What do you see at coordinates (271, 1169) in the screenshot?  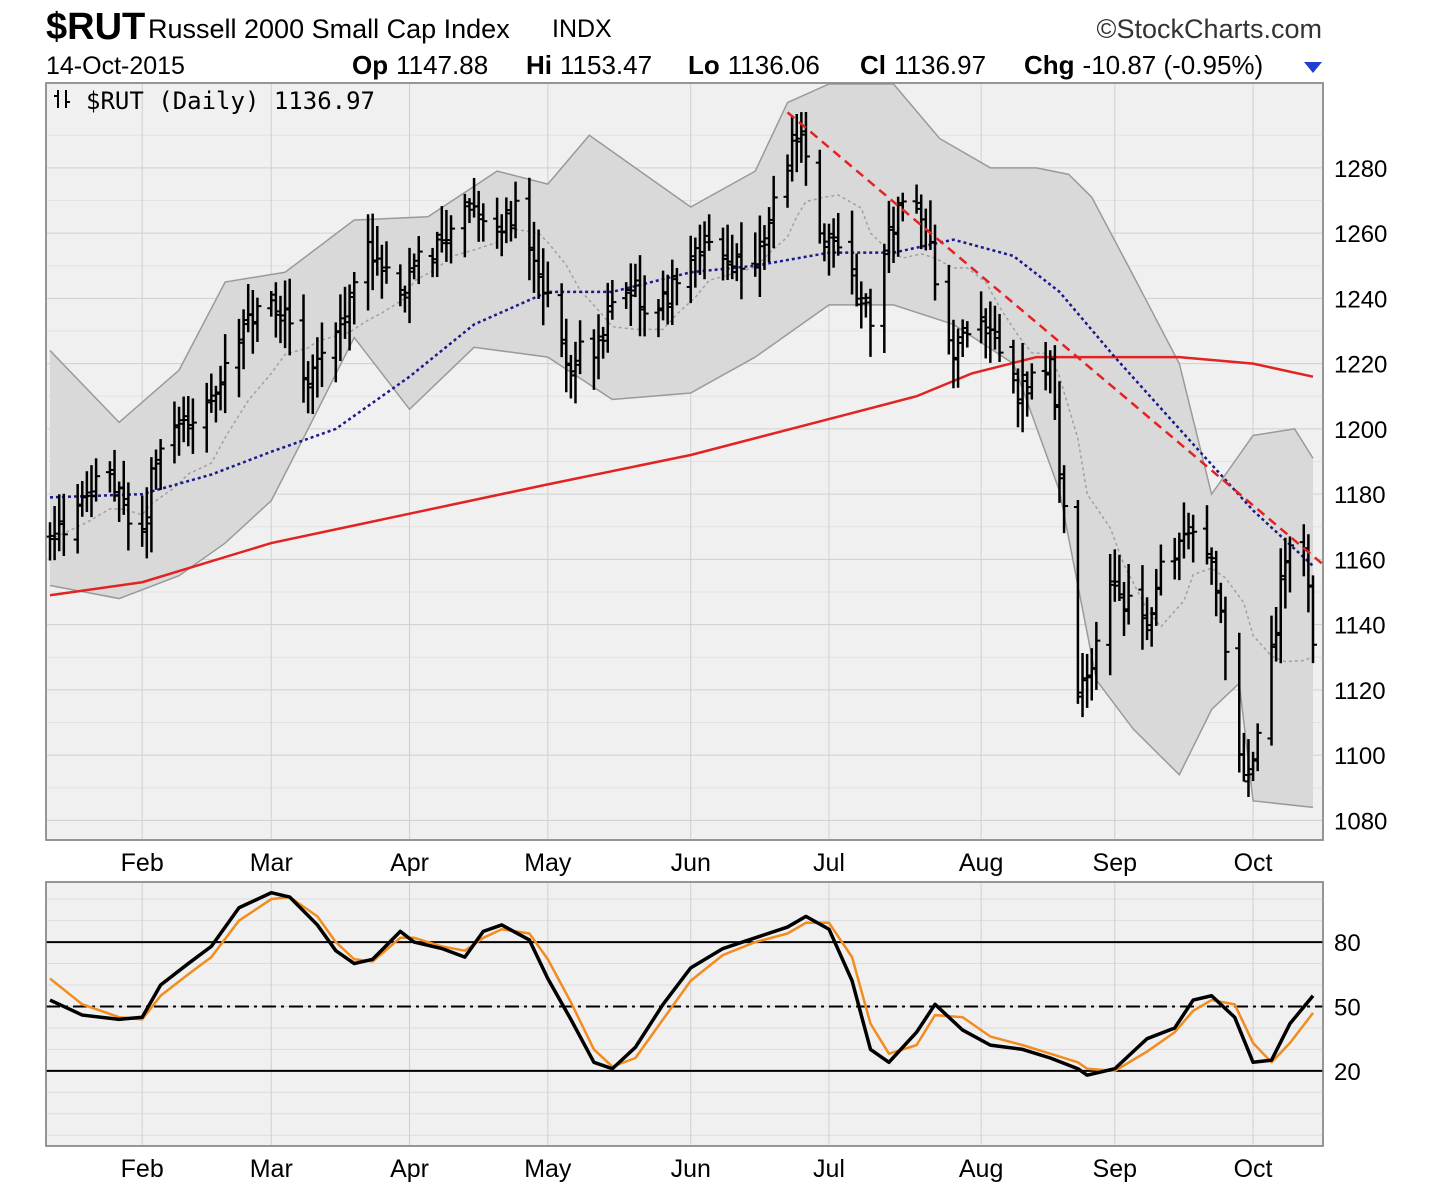 I see `stoch-x-tick-label: Mar` at bounding box center [271, 1169].